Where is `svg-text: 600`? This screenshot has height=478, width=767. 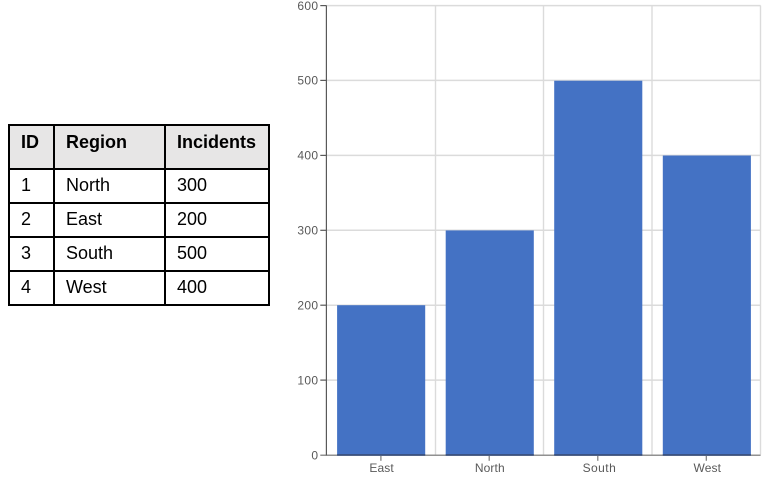
svg-text: 600 is located at coordinates (307, 6).